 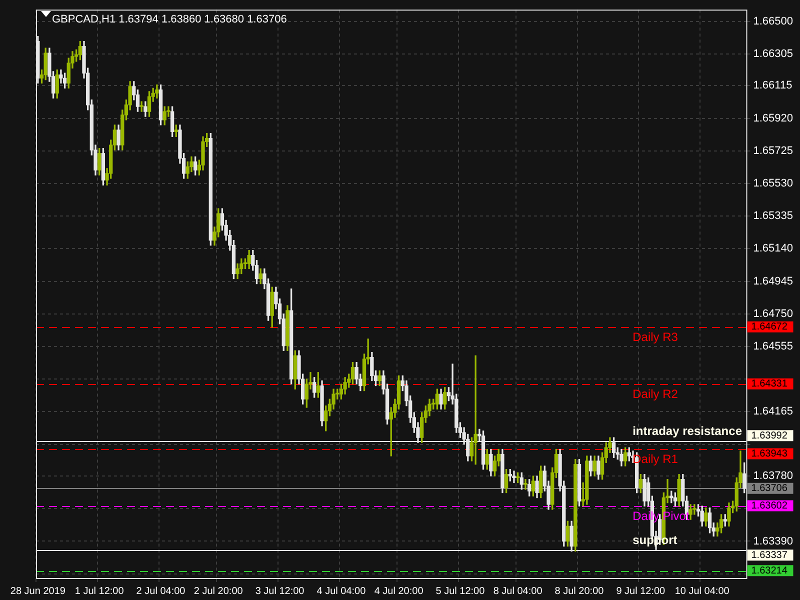 I want to click on y-tick-label: 1.66305, so click(x=773, y=54).